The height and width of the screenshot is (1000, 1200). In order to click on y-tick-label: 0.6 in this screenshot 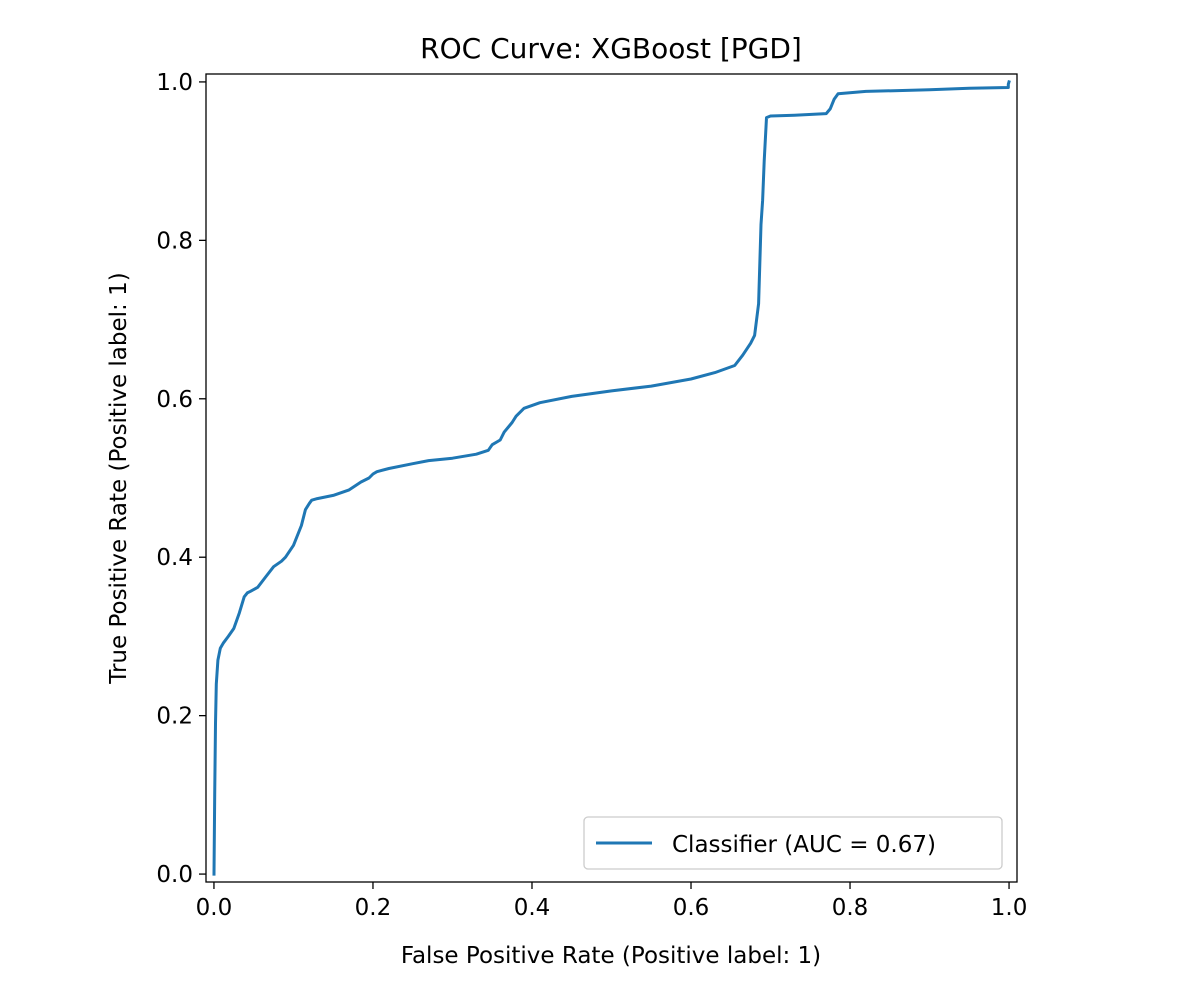, I will do `click(174, 400)`.